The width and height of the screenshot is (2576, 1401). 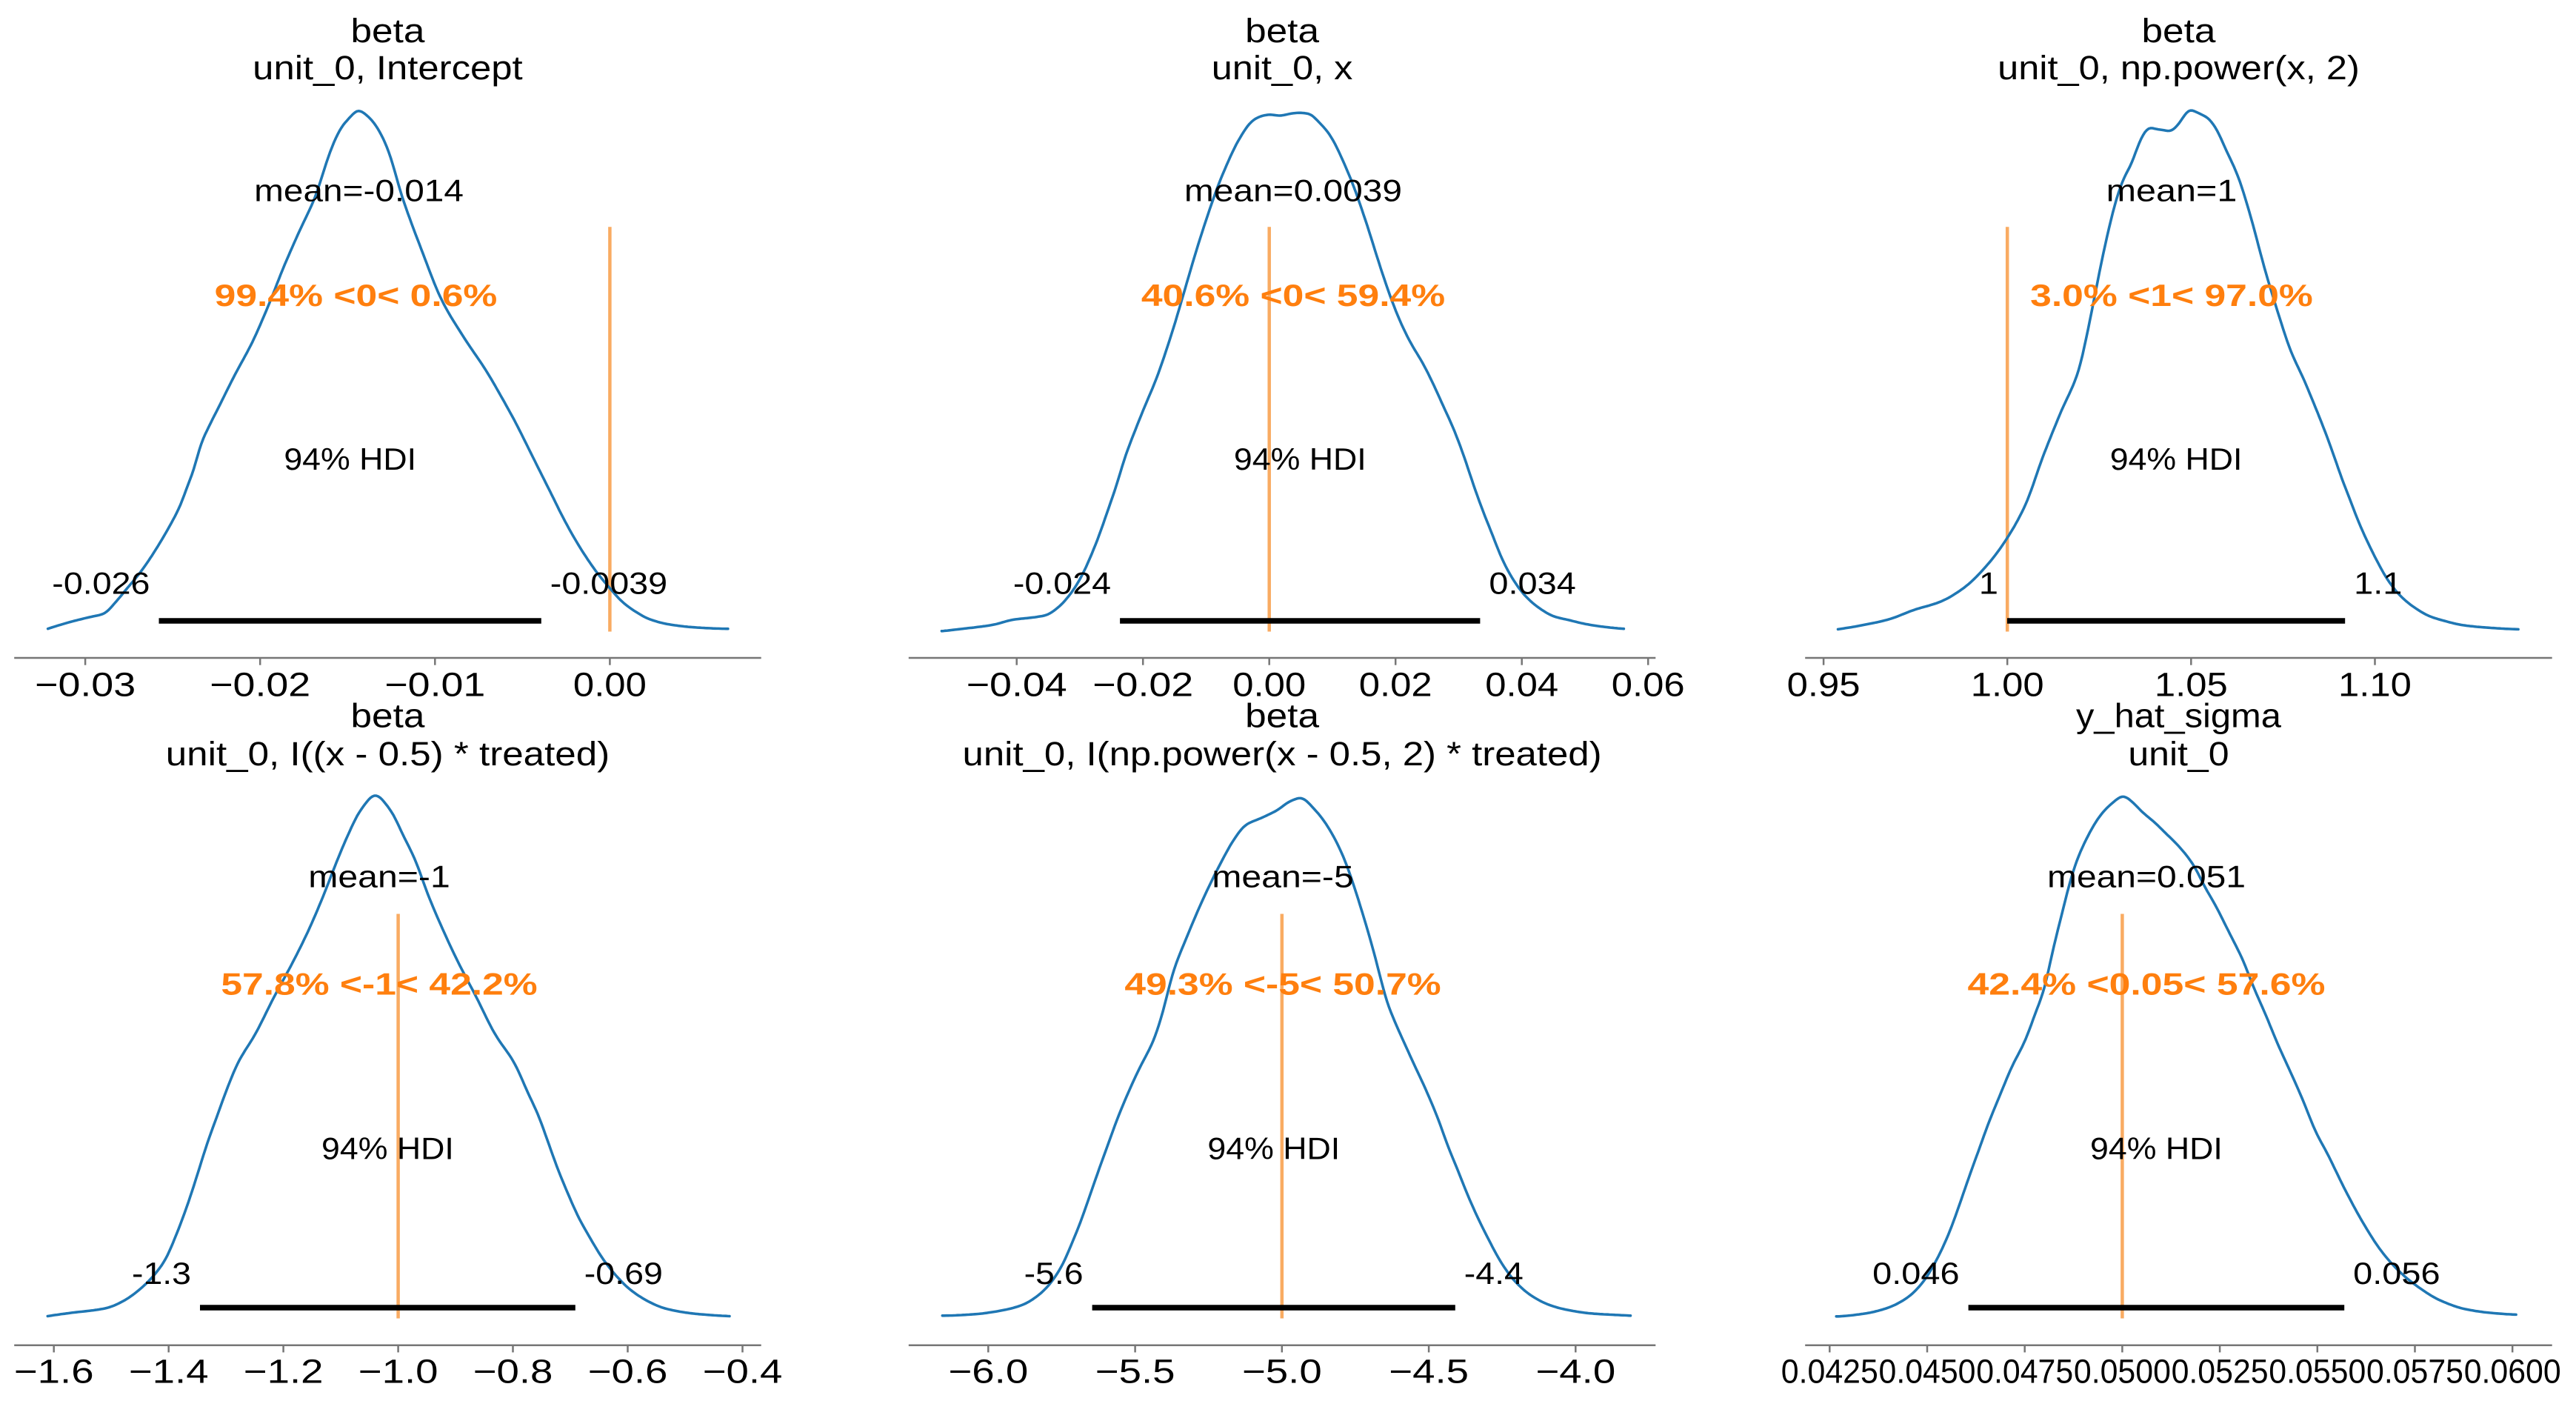 What do you see at coordinates (1575, 1372) in the screenshot?
I see `svg-text: −4.0` at bounding box center [1575, 1372].